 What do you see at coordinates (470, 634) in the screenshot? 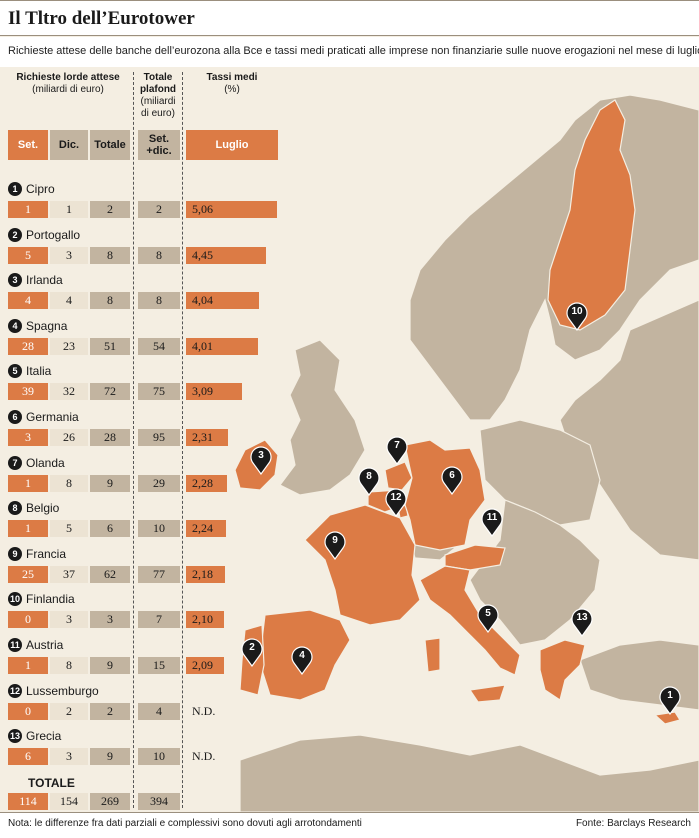
I see `map-italy` at bounding box center [470, 634].